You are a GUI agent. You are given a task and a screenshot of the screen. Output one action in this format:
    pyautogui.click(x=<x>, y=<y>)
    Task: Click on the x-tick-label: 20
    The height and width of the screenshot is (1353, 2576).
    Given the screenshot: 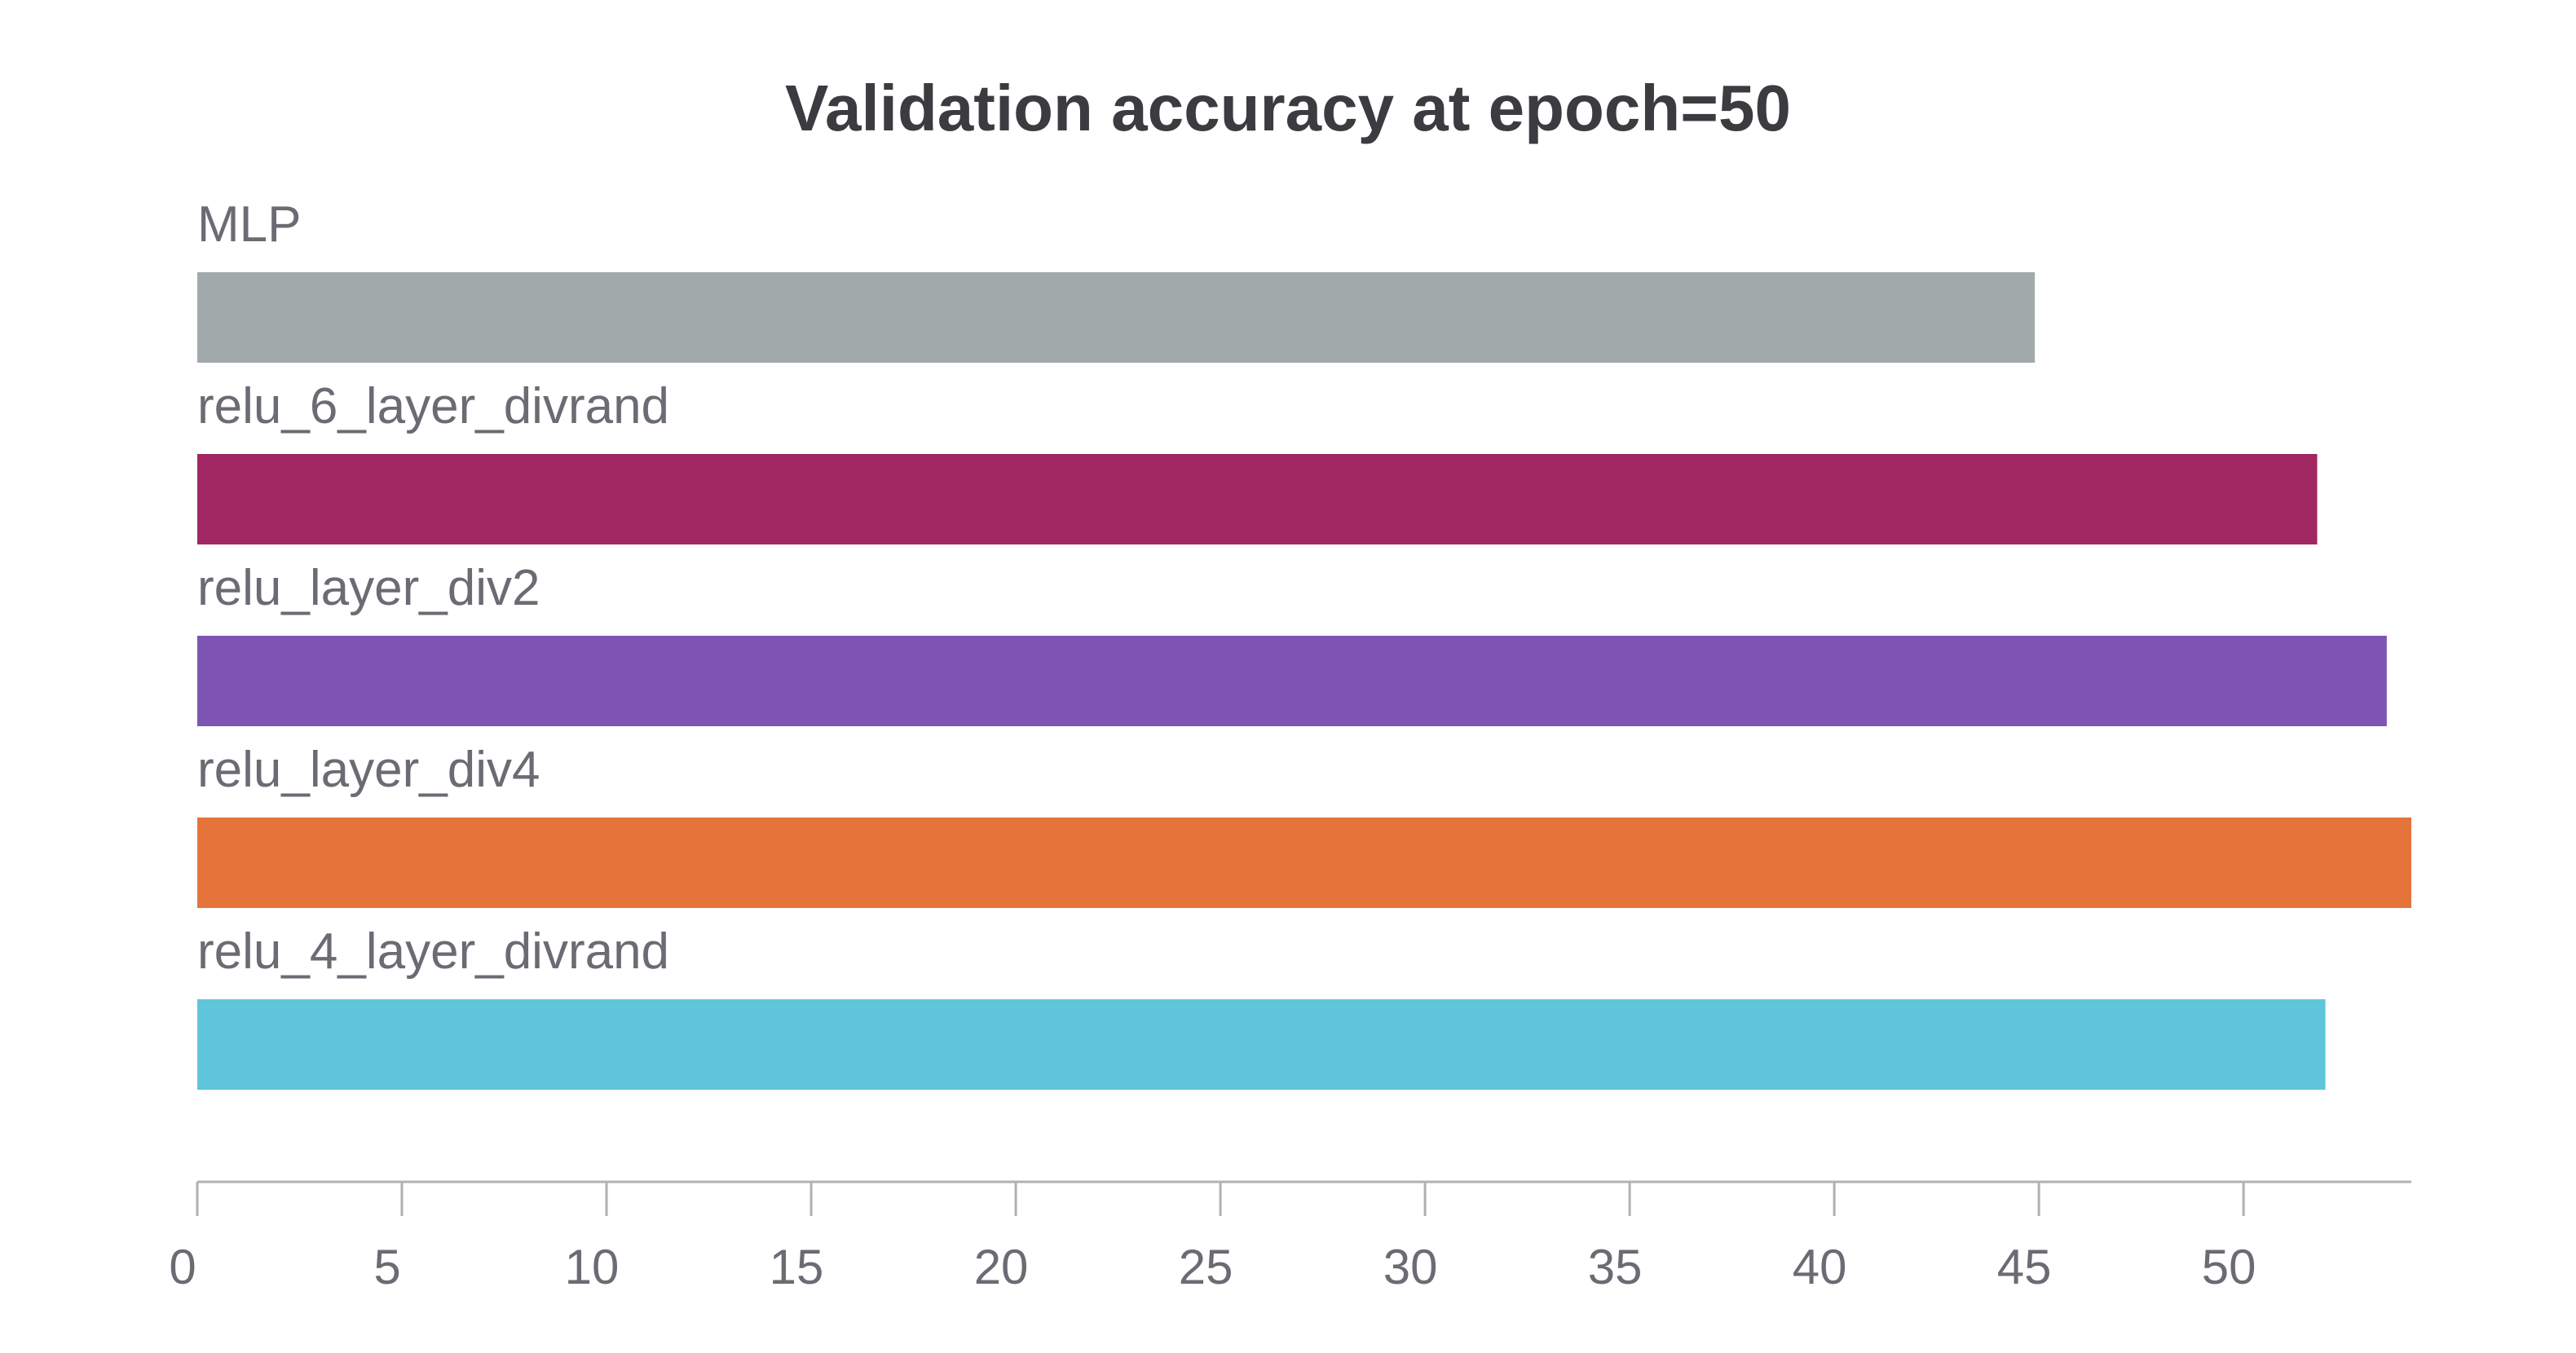 What is the action you would take?
    pyautogui.click(x=1001, y=1267)
    